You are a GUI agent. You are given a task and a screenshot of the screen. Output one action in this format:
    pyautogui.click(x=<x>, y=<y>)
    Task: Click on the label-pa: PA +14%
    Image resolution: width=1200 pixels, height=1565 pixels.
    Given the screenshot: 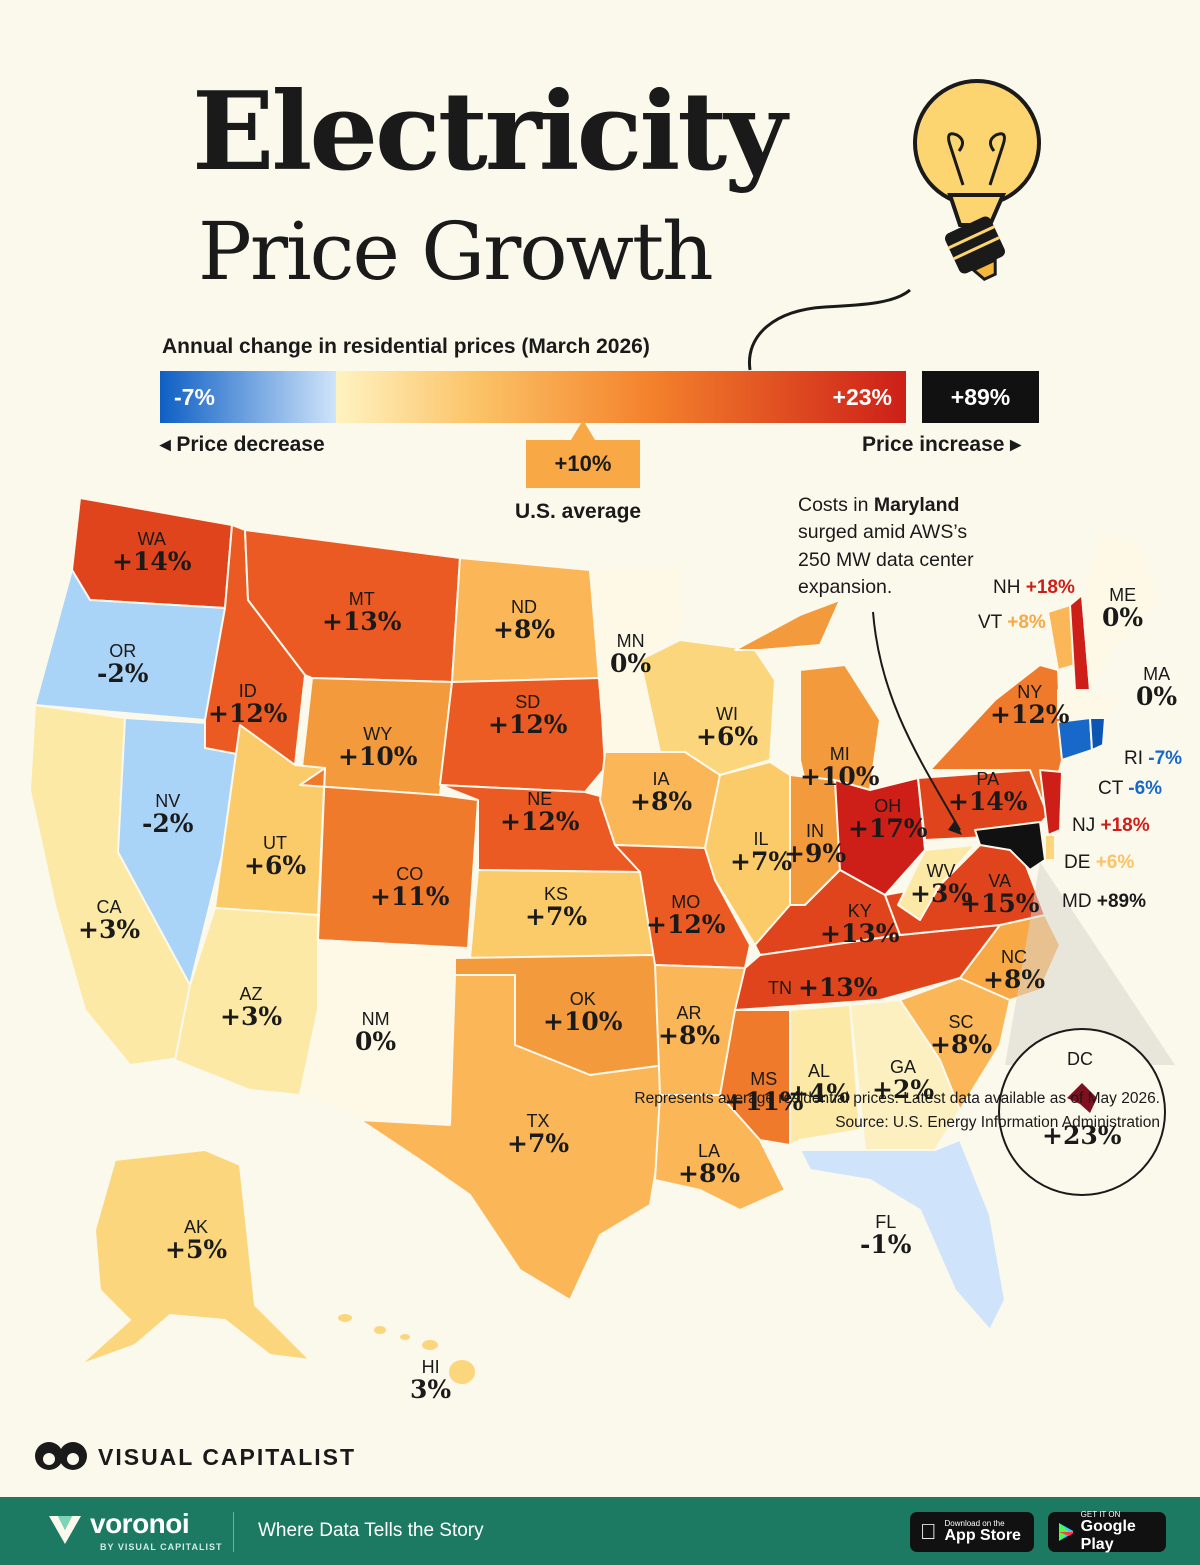 What is the action you would take?
    pyautogui.click(x=988, y=792)
    